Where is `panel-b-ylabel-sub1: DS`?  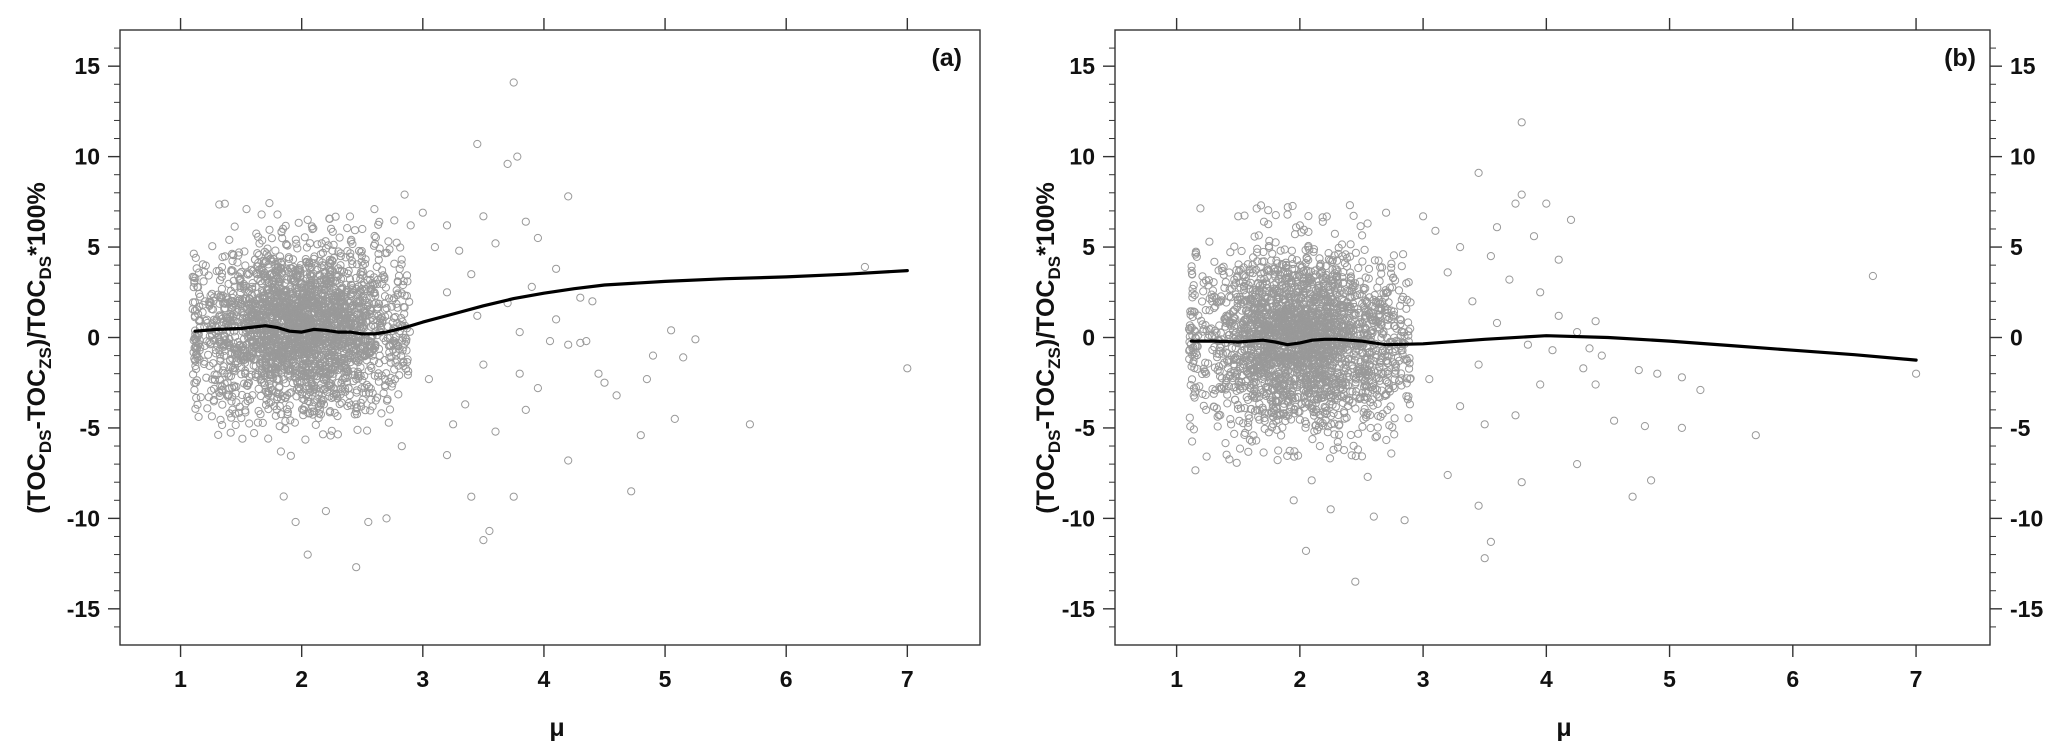
panel-b-ylabel-sub1: DS is located at coordinates (1054, 442).